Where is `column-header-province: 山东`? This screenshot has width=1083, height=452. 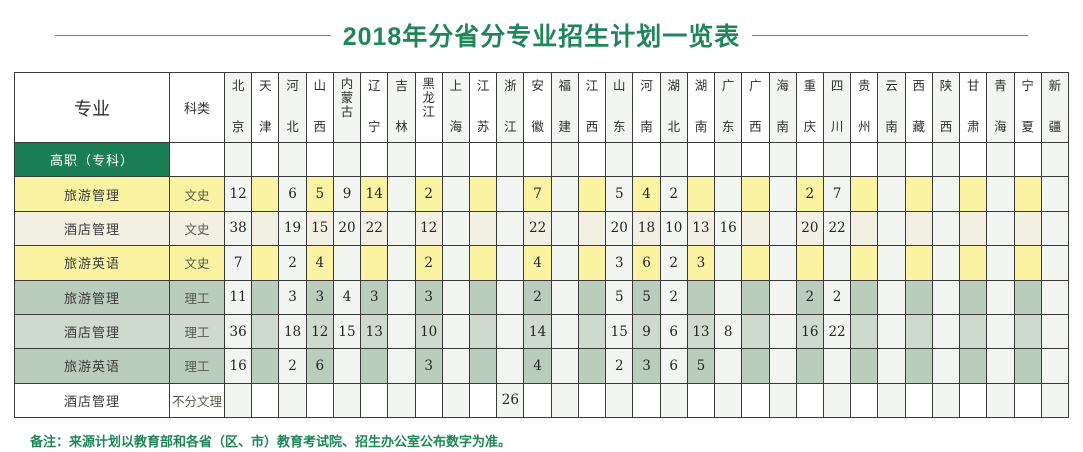 column-header-province: 山东 is located at coordinates (620, 108).